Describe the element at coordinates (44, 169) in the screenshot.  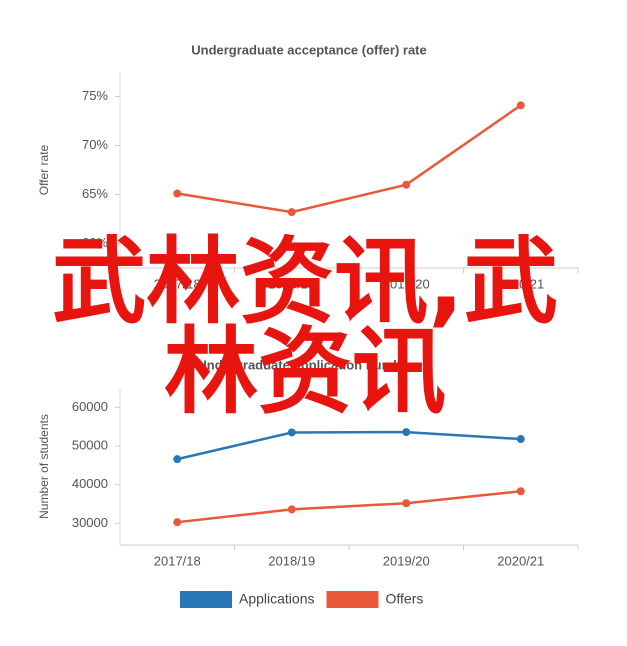
I see `y-axis-label: Offer rate` at that location.